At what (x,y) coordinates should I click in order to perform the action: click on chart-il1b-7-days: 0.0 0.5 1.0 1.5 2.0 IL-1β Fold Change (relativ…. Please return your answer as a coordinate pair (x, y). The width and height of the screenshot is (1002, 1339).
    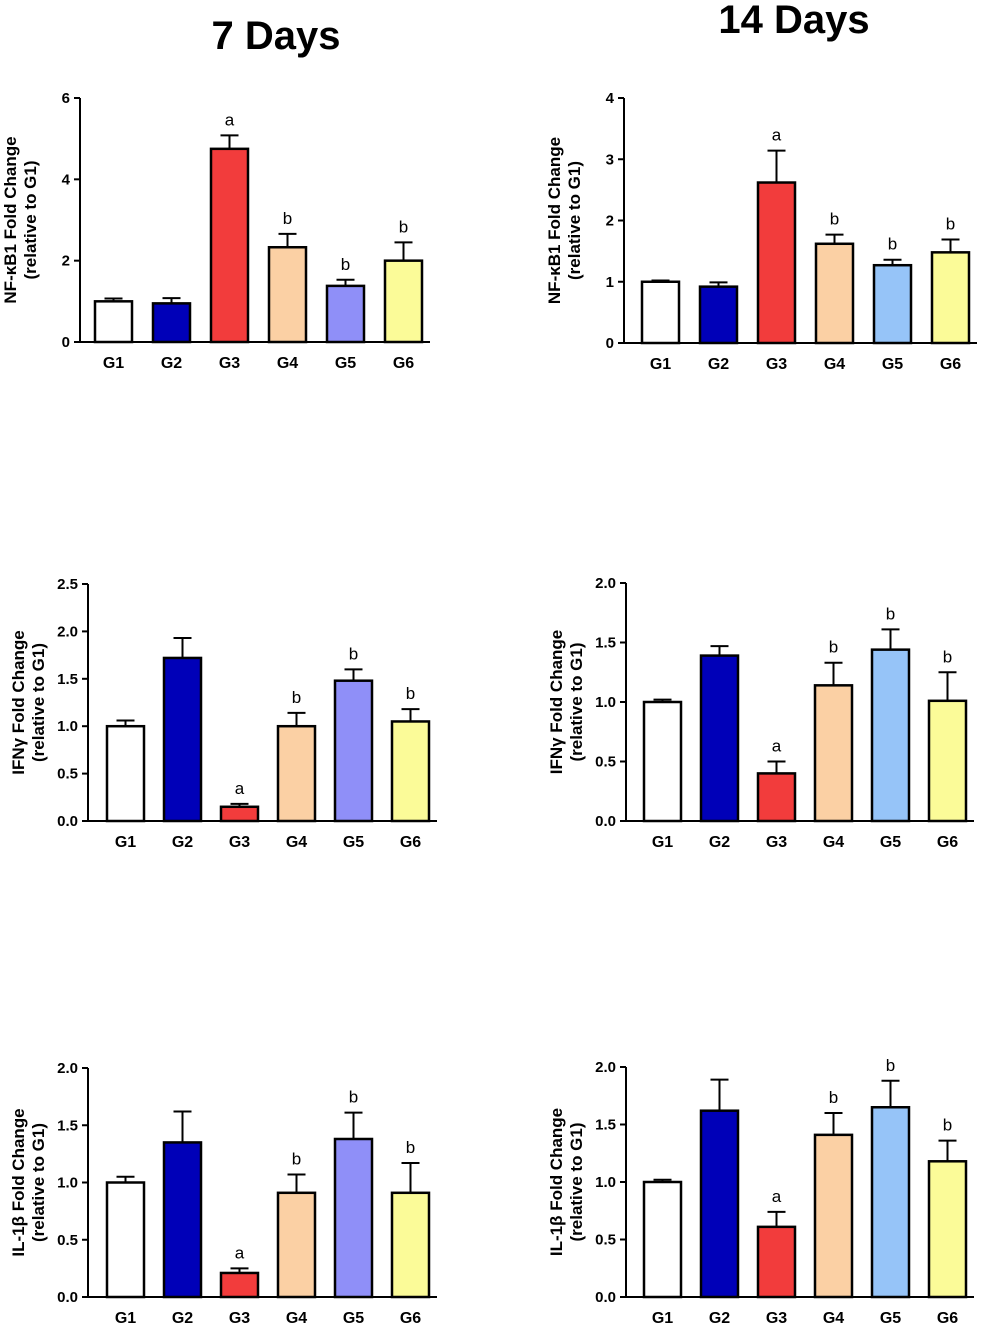
    Looking at the image, I should click on (223, 1193).